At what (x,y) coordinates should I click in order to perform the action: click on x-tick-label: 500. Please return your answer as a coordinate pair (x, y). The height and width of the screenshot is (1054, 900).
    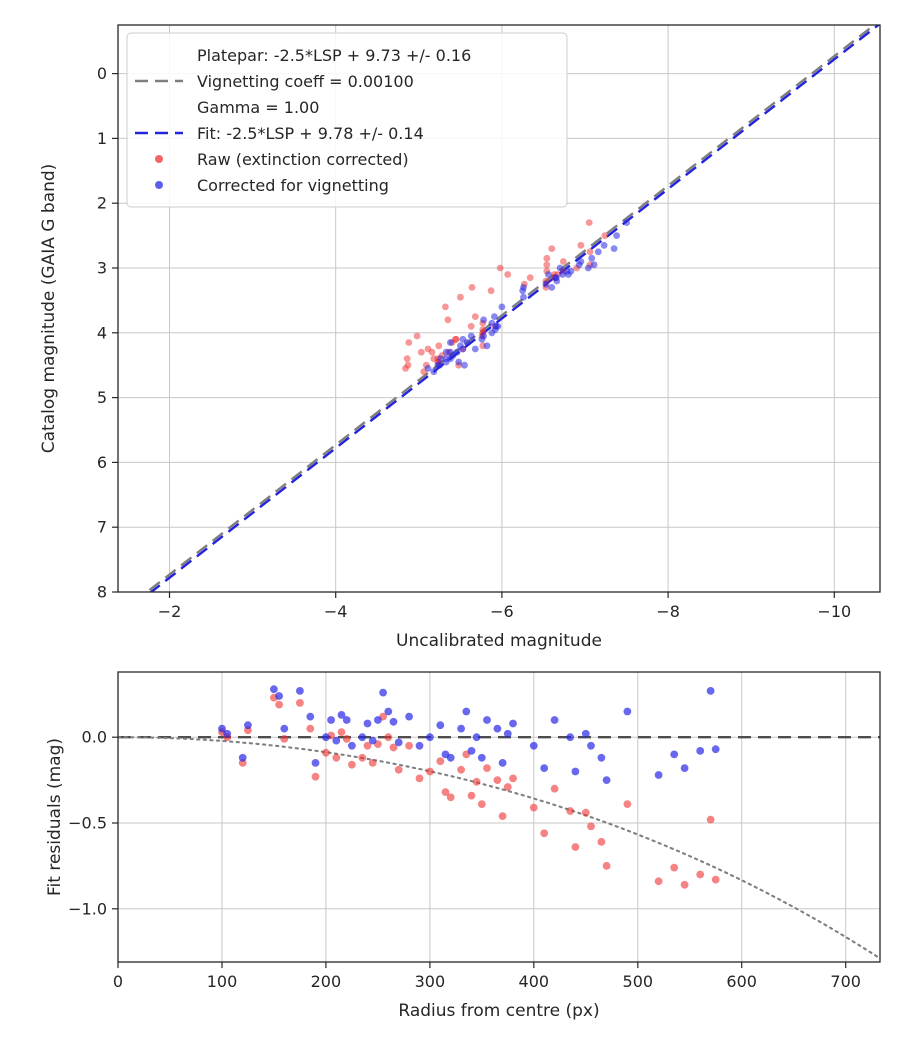
    Looking at the image, I should click on (638, 981).